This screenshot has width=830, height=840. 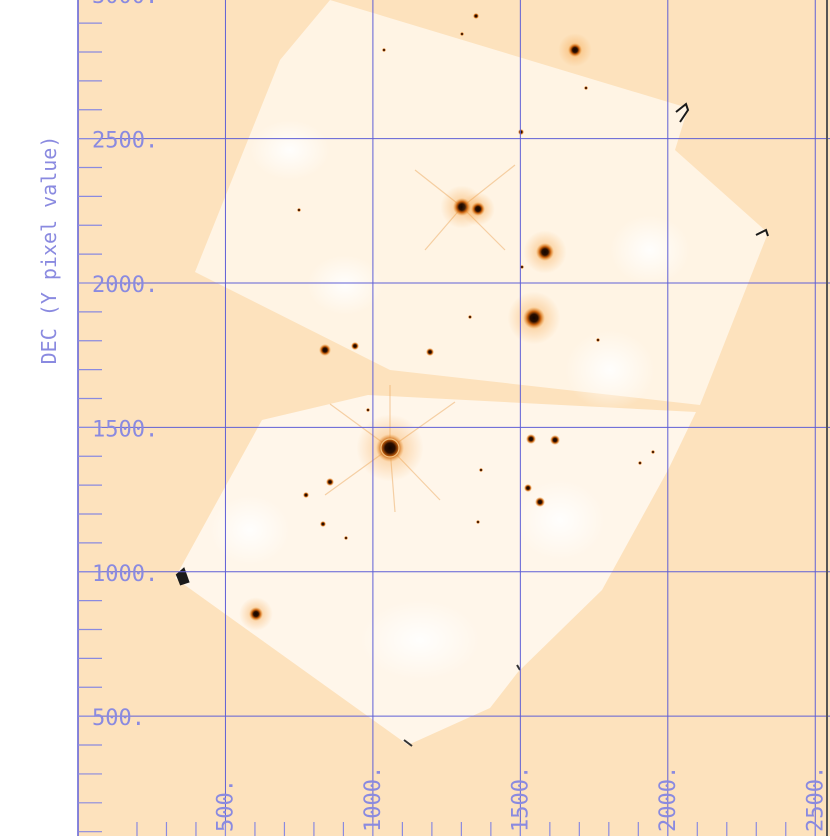 I want to click on x-tick-label: 1000., so click(x=373, y=799).